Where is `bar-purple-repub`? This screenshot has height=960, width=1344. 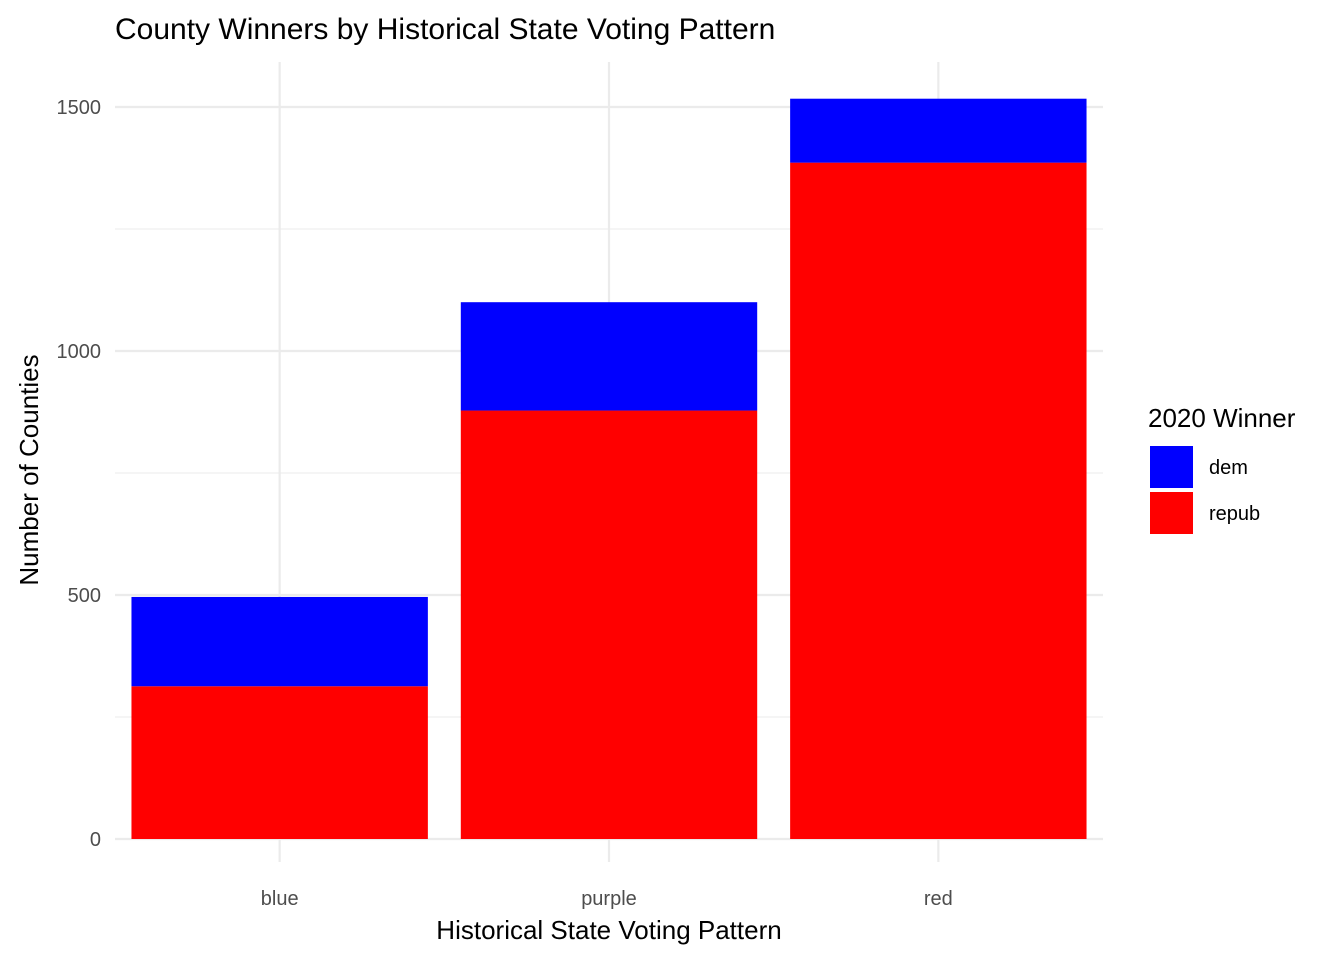 bar-purple-repub is located at coordinates (609, 624).